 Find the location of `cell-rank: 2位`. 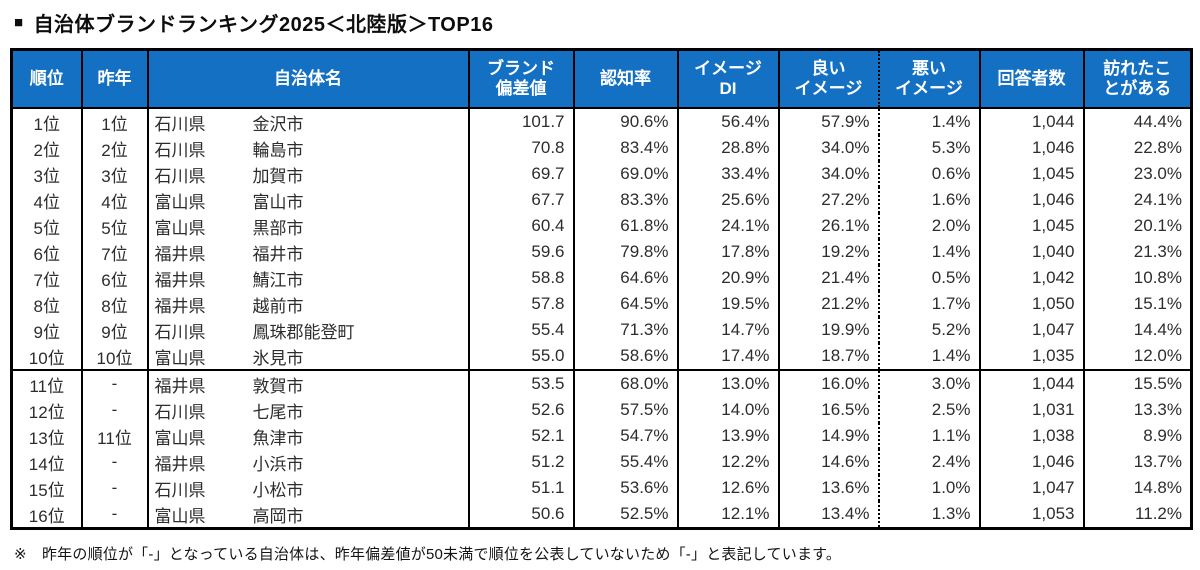

cell-rank: 2位 is located at coordinates (46, 148).